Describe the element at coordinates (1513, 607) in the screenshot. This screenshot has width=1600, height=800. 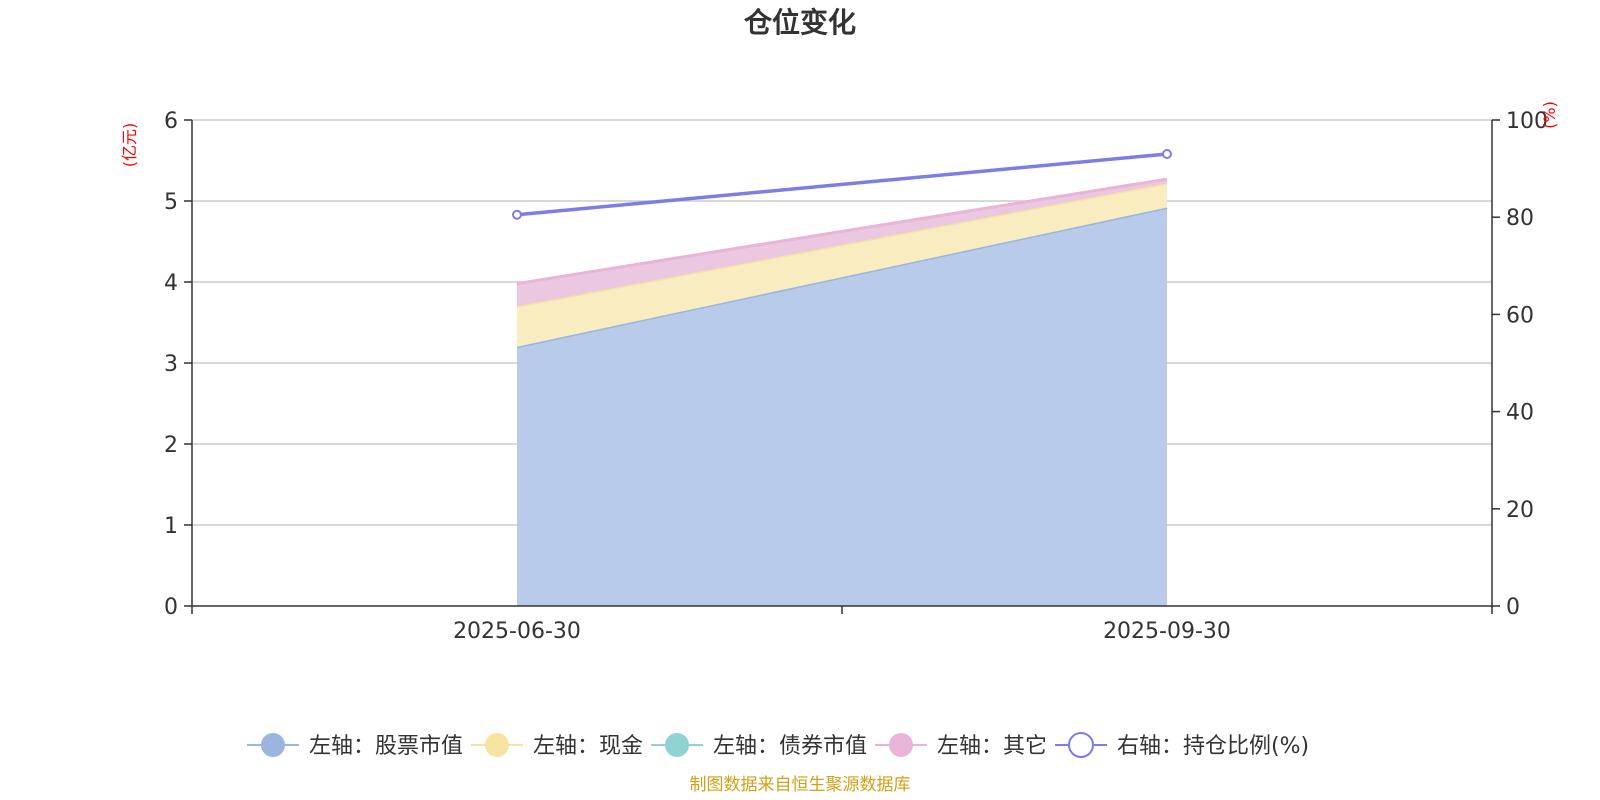
I see `right-axis-tick-label: 0` at that location.